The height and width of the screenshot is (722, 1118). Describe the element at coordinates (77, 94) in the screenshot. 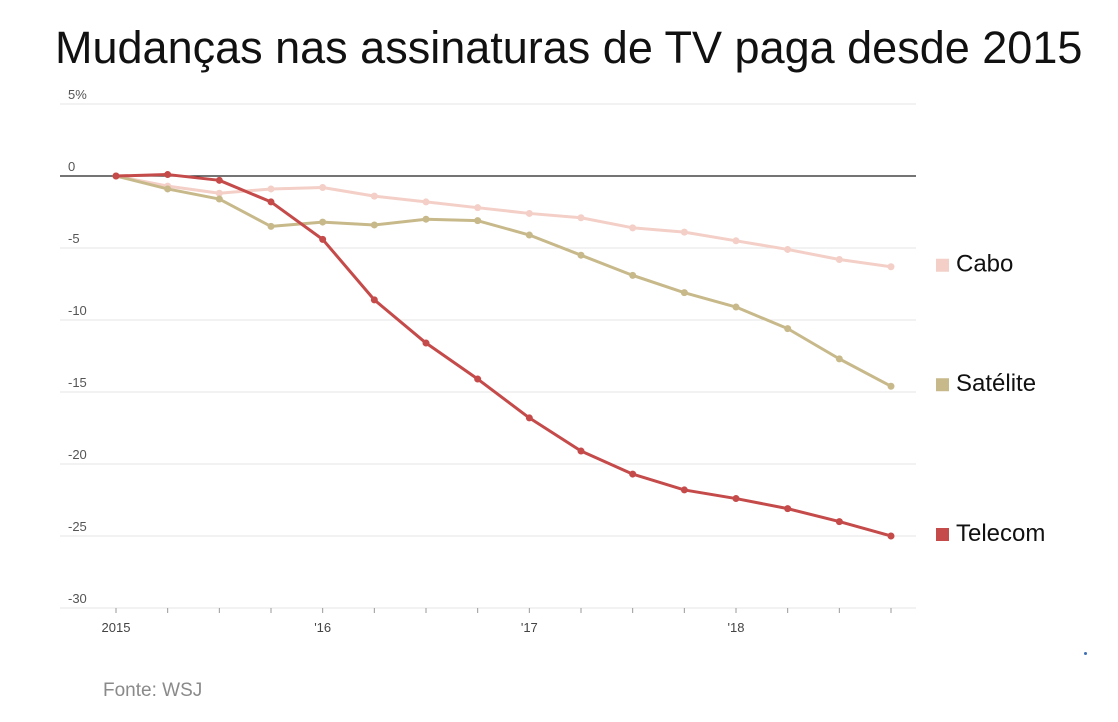

I see `y-tick-label: 5%` at that location.